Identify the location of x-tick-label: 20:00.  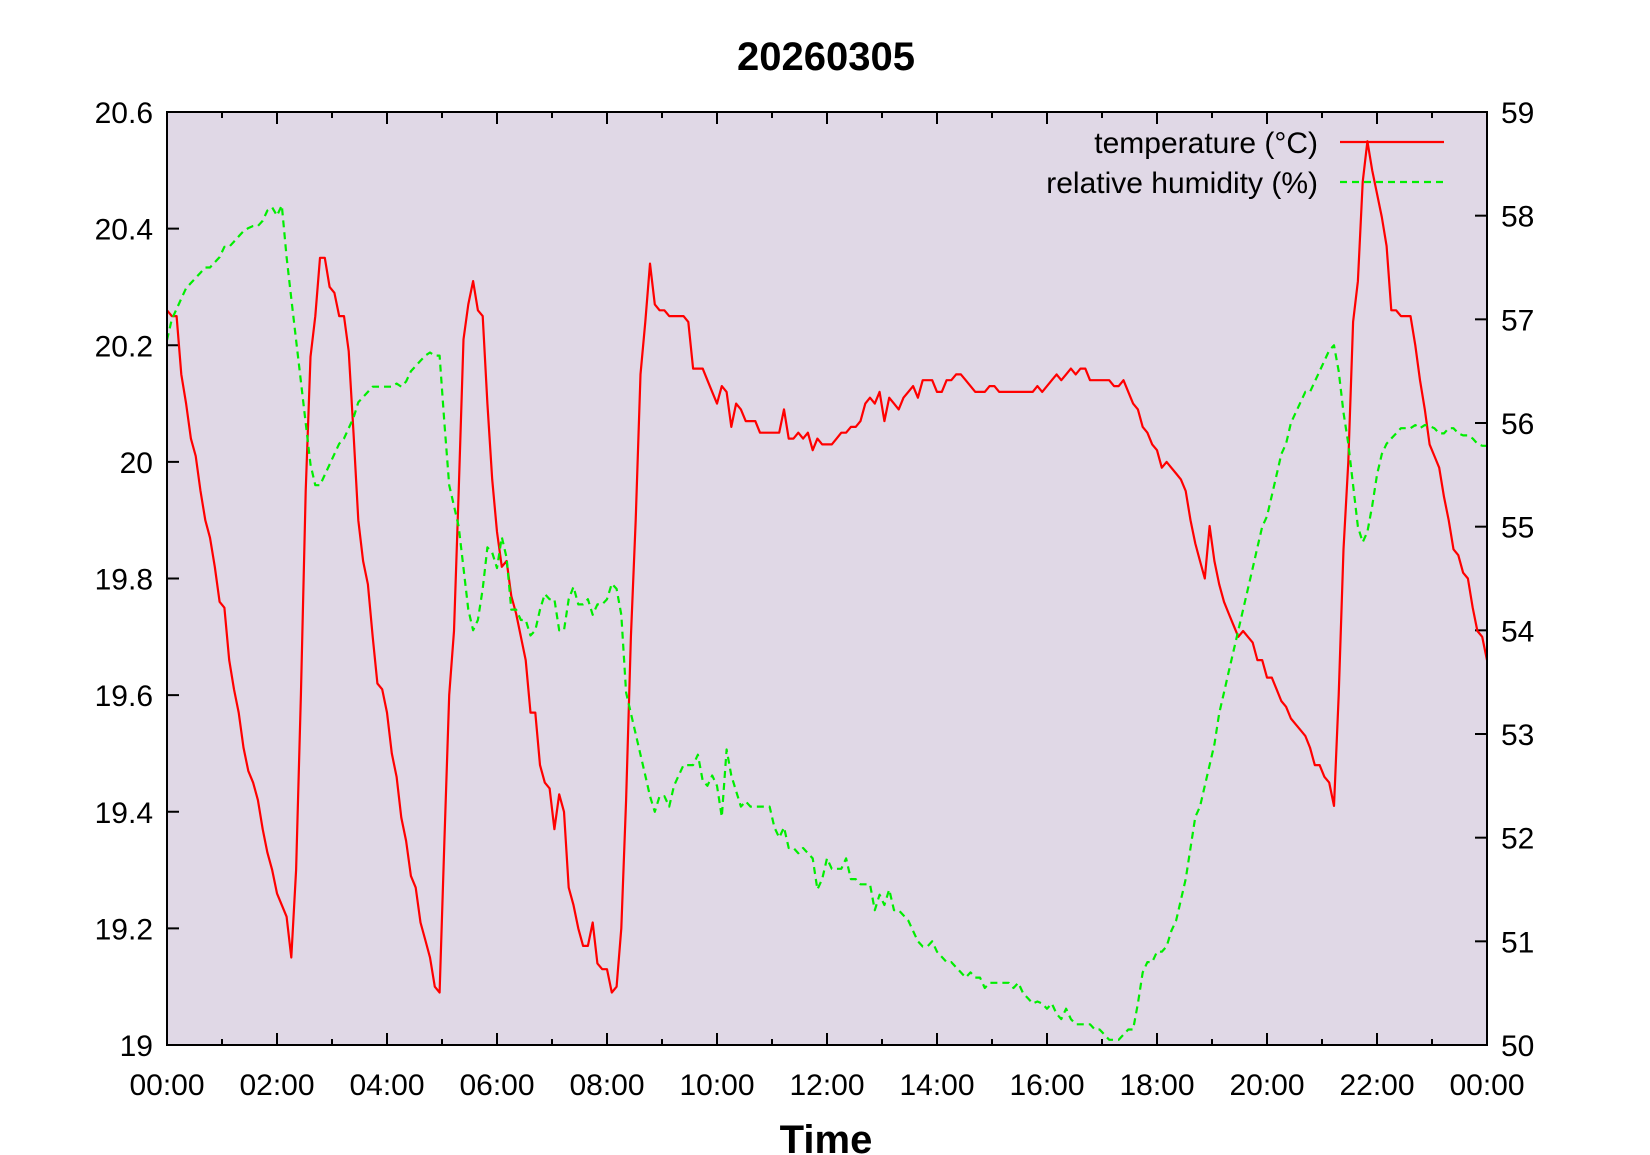
(1266, 1085).